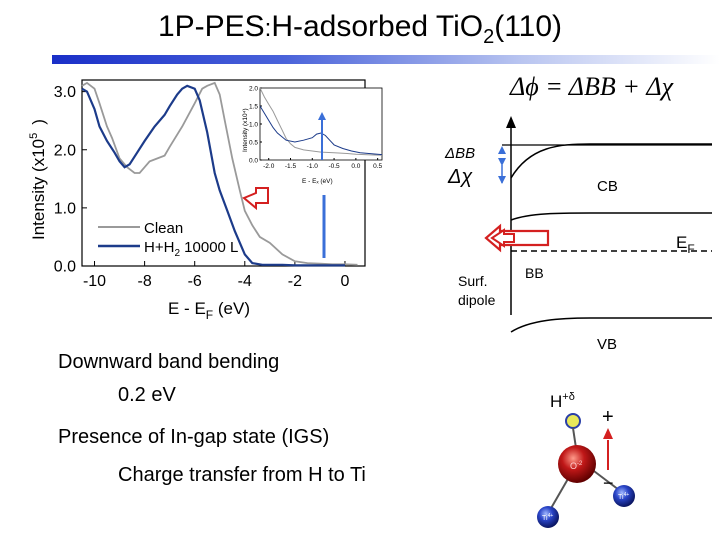 This screenshot has width=720, height=540. What do you see at coordinates (573, 421) in the screenshot?
I see `h-atom-icon` at bounding box center [573, 421].